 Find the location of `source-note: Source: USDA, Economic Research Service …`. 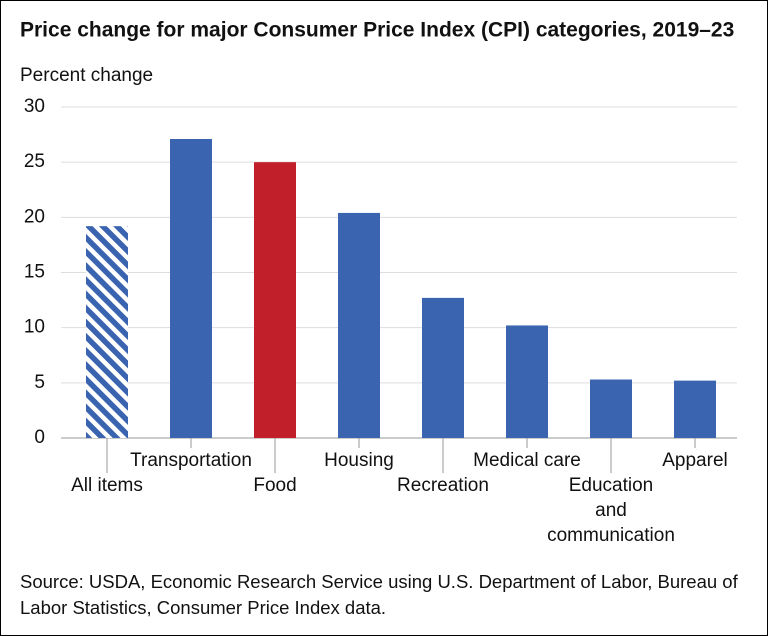

source-note: Source: USDA, Economic Research Service … is located at coordinates (379, 594).